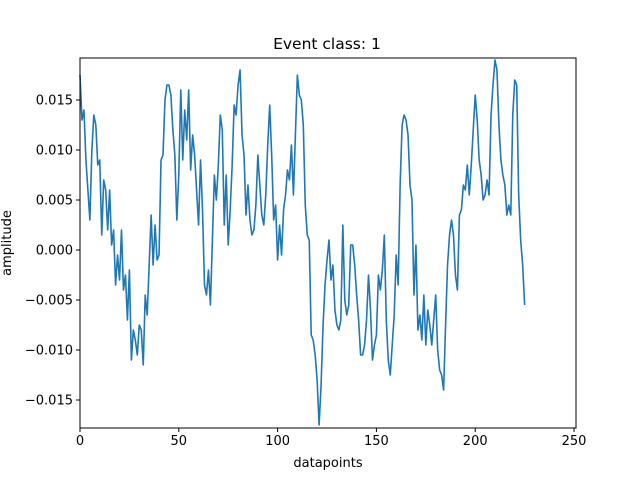 The image size is (640, 480). I want to click on x-axis-label: datapoints, so click(327, 463).